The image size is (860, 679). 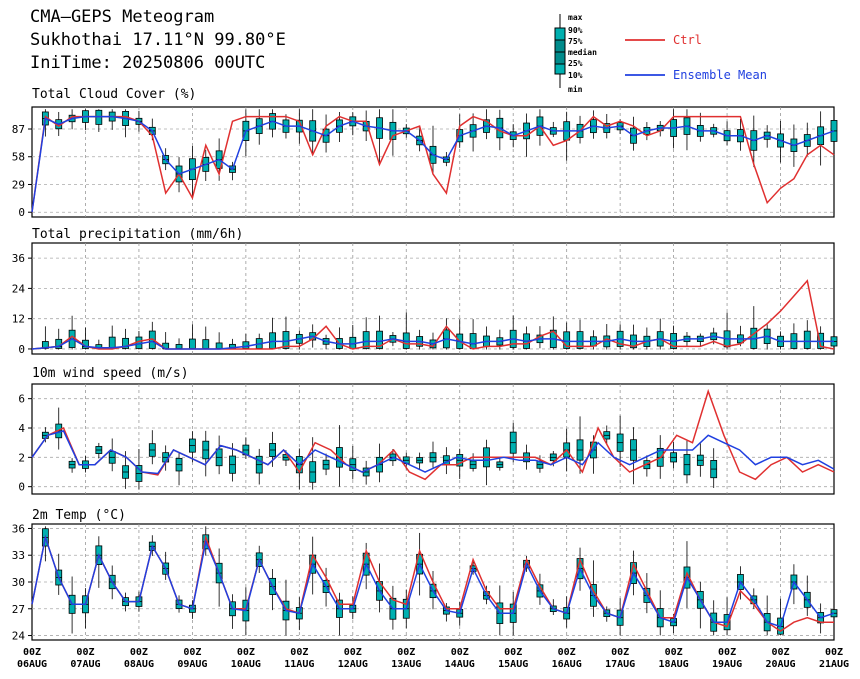 I want to click on legend-box-label: min, so click(x=575, y=89).